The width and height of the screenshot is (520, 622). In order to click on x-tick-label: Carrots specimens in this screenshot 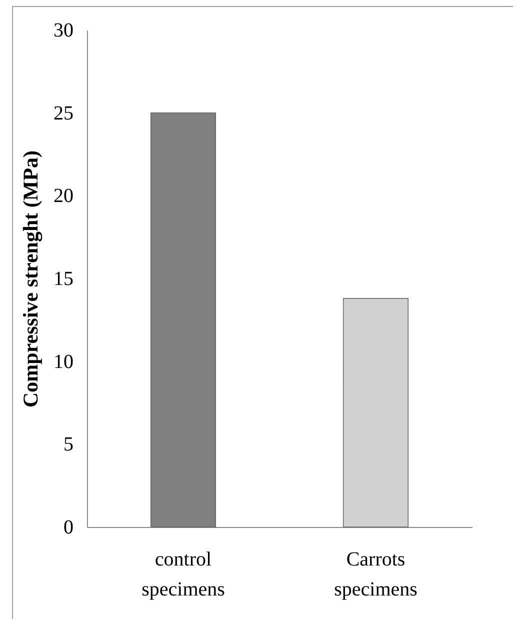, I will do `click(376, 574)`.